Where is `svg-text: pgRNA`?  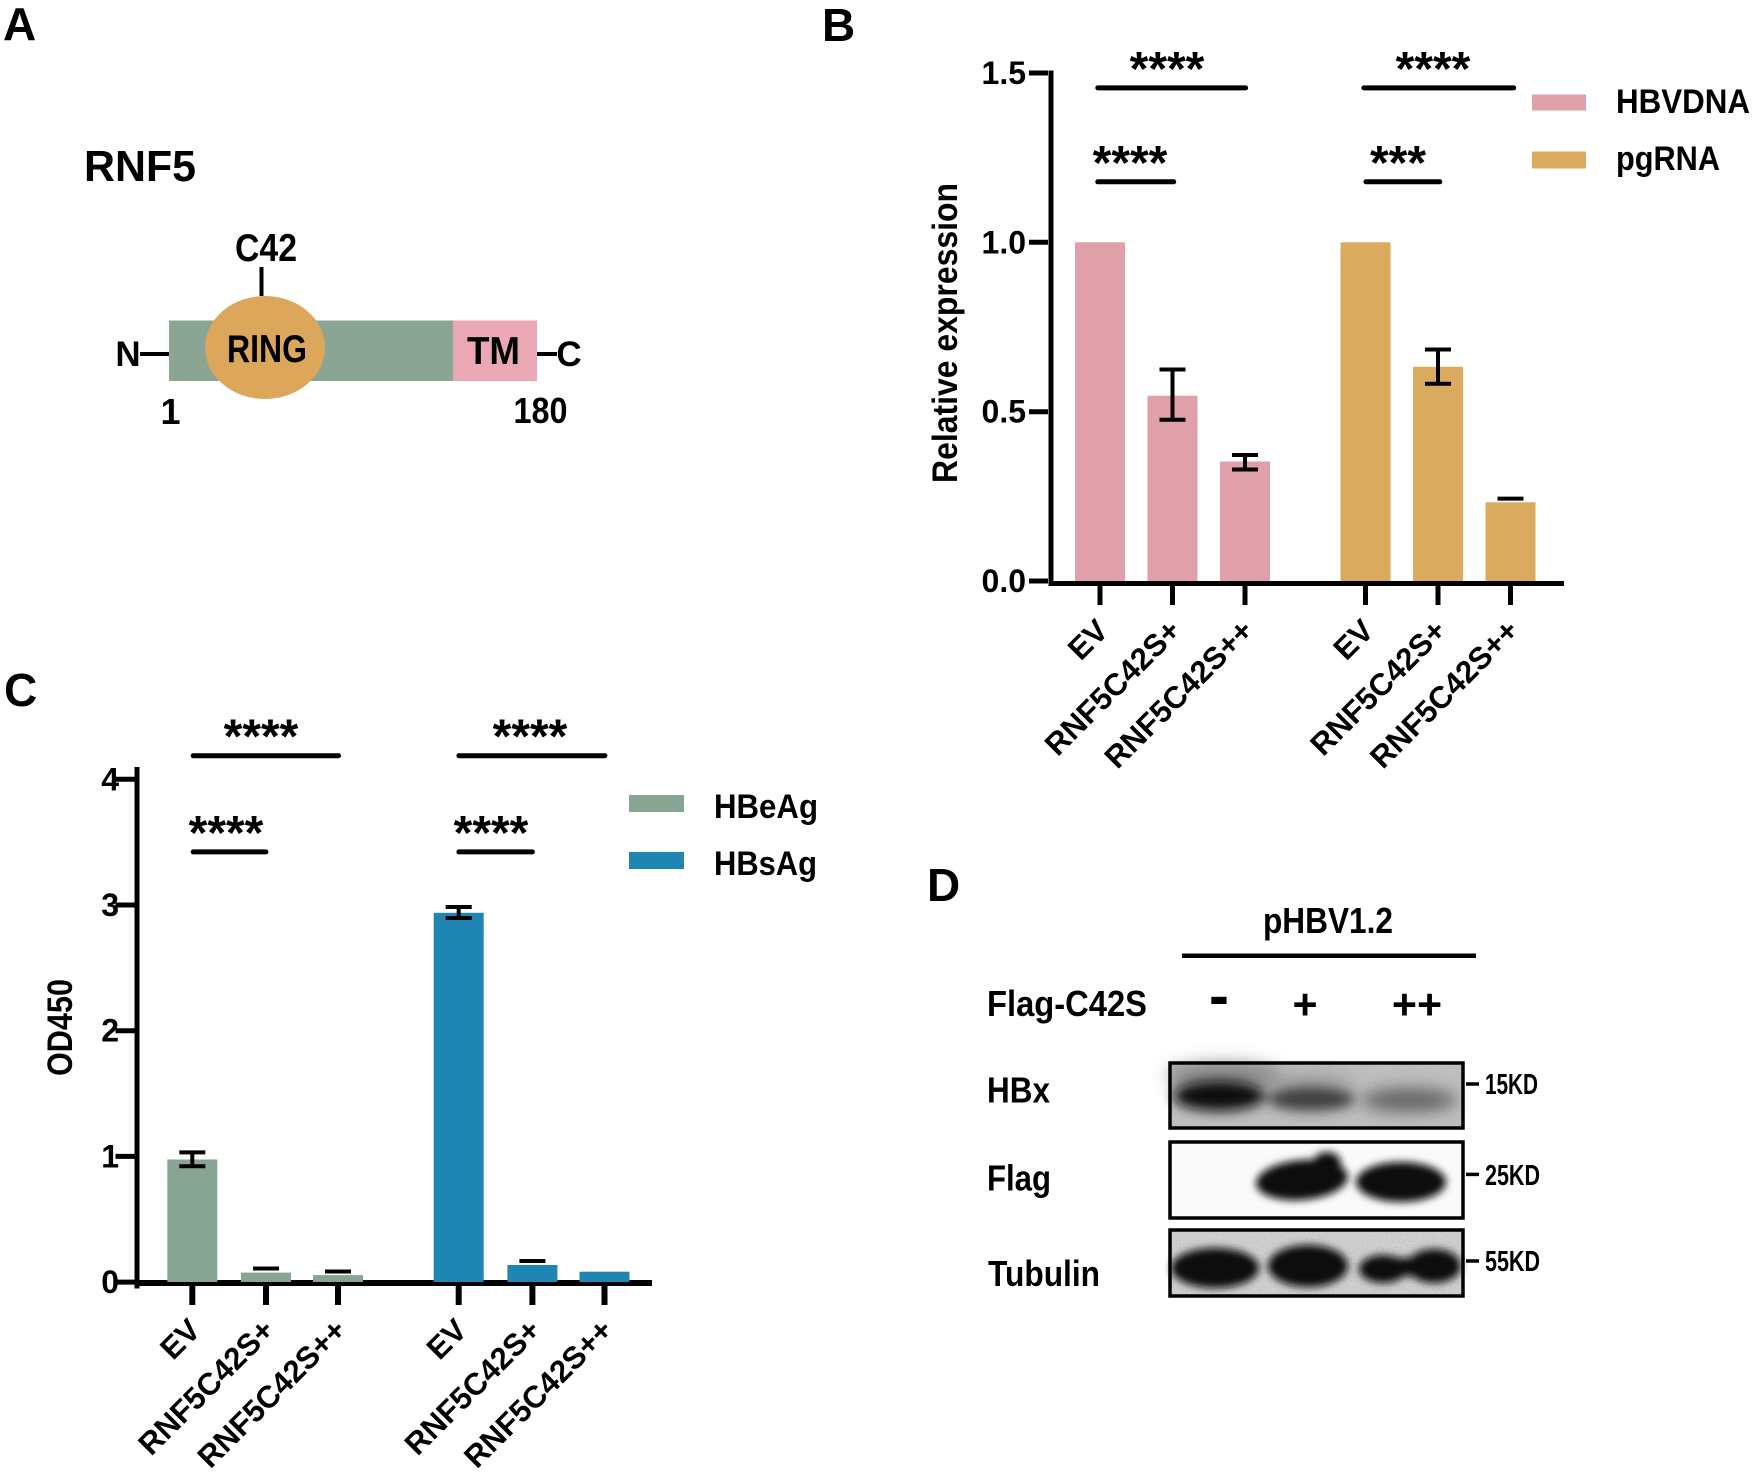
svg-text: pgRNA is located at coordinates (1668, 159).